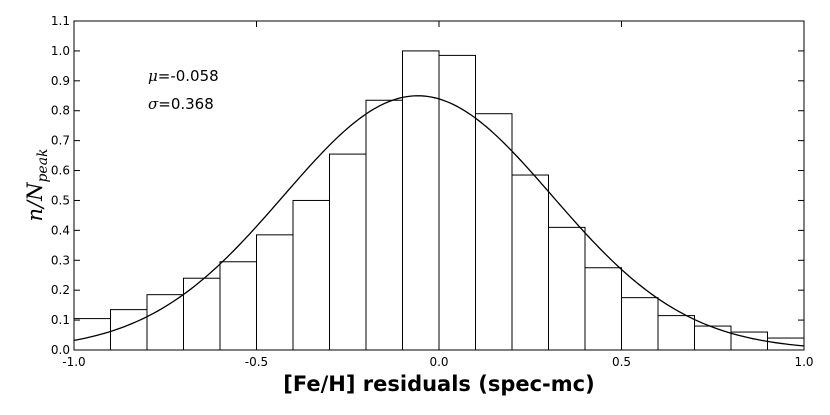  I want to click on sigma-annotation: σ=0.368, so click(181, 104).